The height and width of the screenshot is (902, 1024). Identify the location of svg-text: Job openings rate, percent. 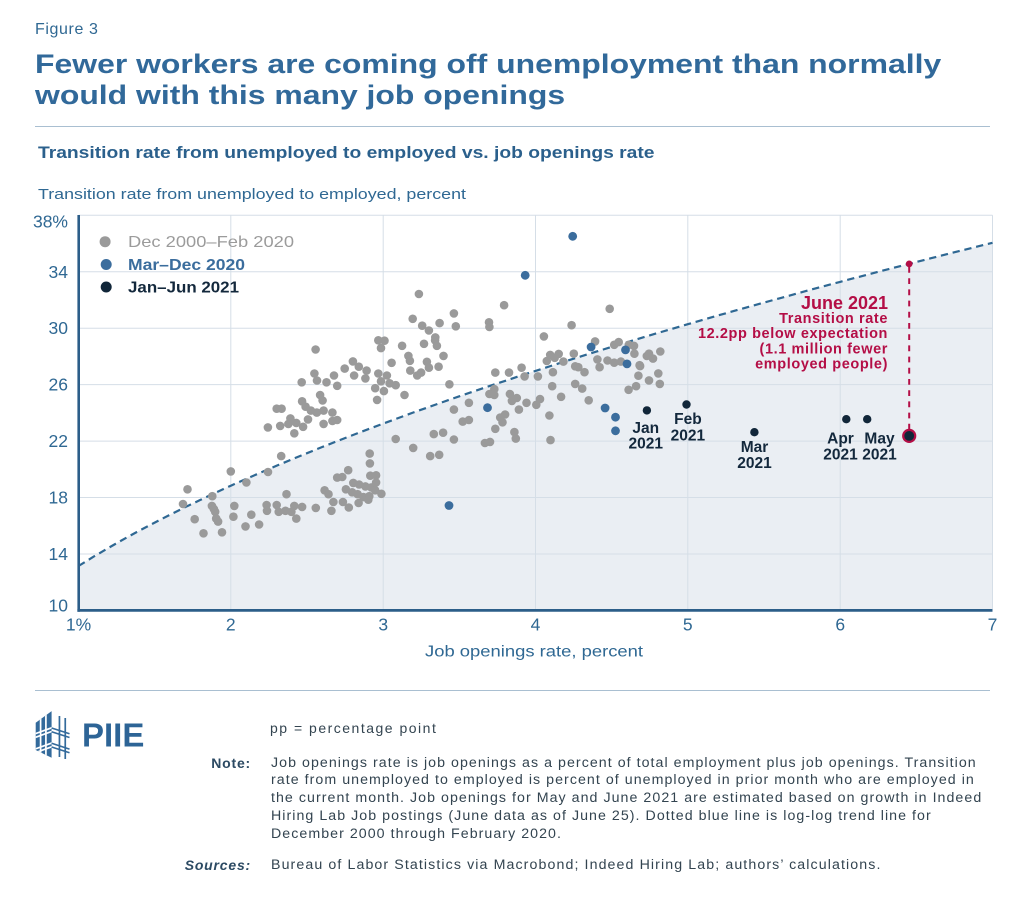
(534, 652).